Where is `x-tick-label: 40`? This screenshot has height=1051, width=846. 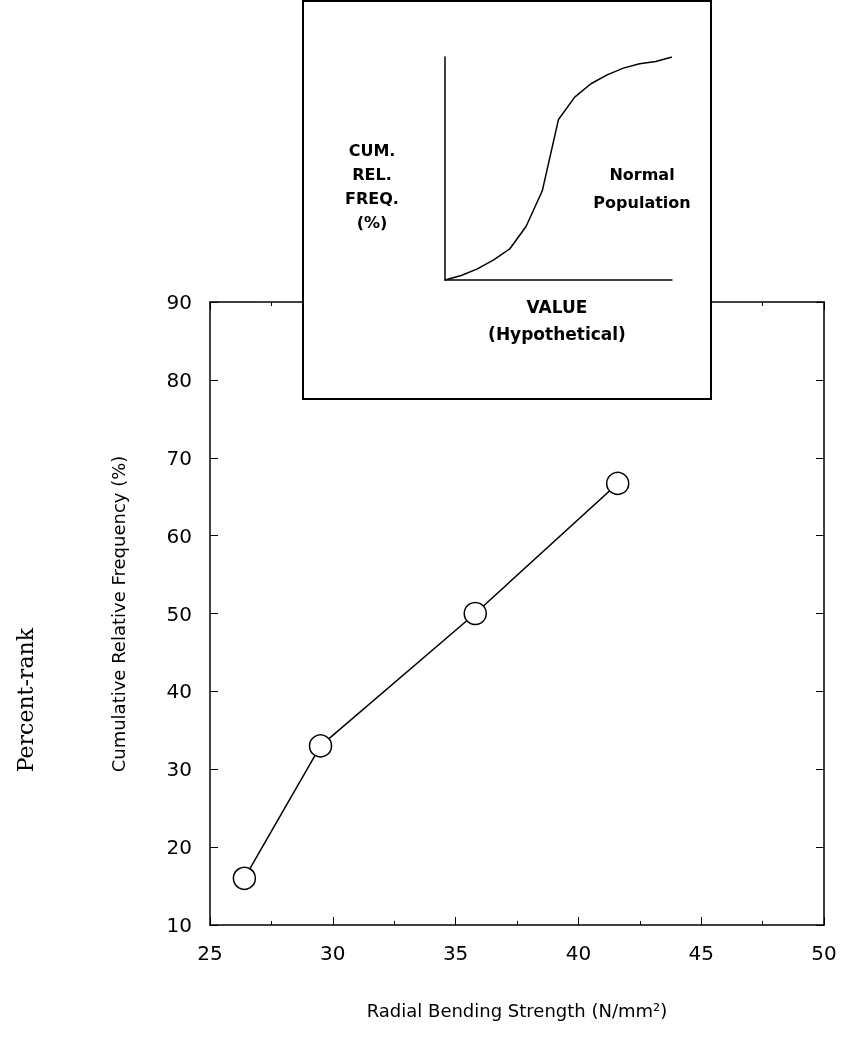
x-tick-label: 40 is located at coordinates (578, 953).